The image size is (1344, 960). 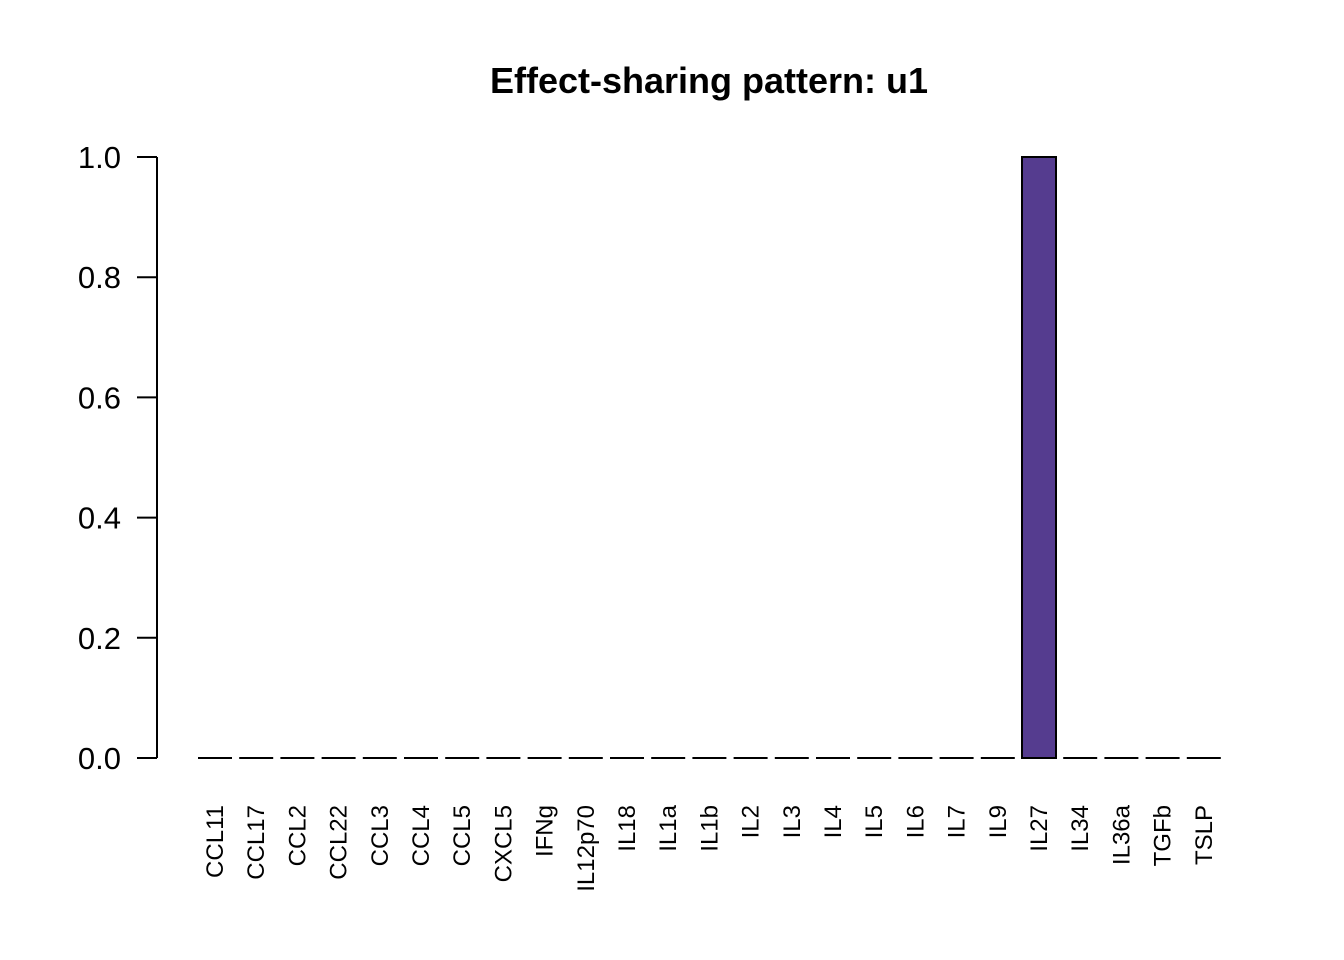 I want to click on x-tick-label: TGFb, so click(x=1163, y=835).